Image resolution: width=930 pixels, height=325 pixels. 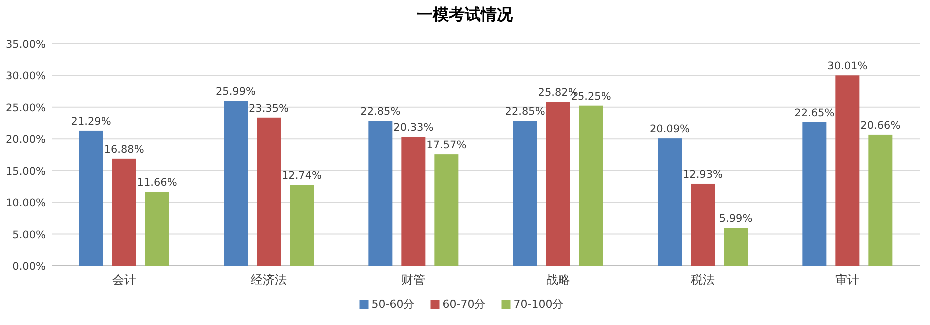 What do you see at coordinates (269, 280) in the screenshot?
I see `x-tick-label: 经济法` at bounding box center [269, 280].